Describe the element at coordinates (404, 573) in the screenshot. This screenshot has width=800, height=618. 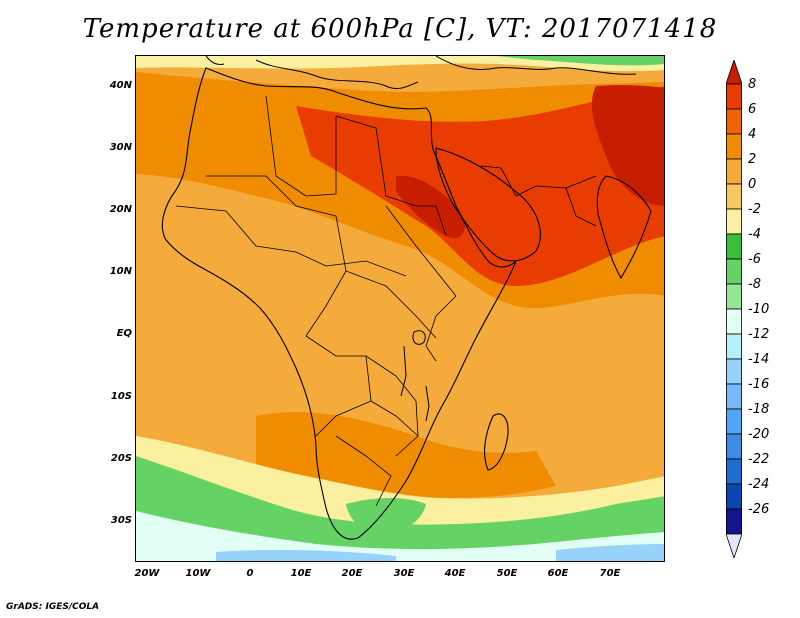
I see `lon-label-30e: 30E` at that location.